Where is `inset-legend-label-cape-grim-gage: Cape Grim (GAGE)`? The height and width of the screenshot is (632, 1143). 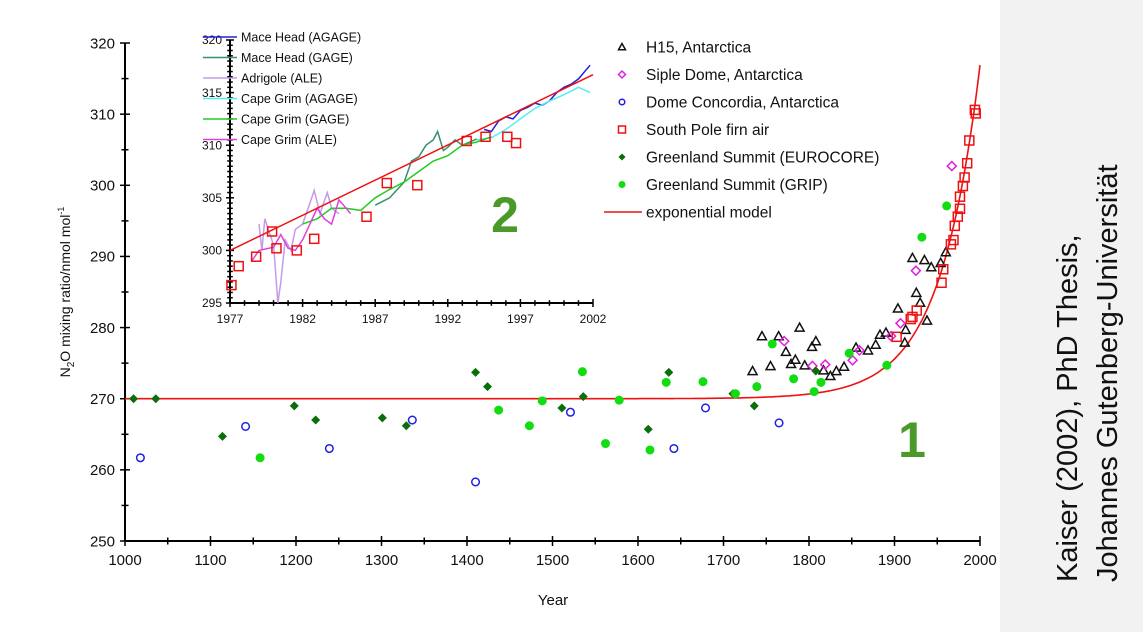 inset-legend-label-cape-grim-gage: Cape Grim (GAGE) is located at coordinates (295, 120).